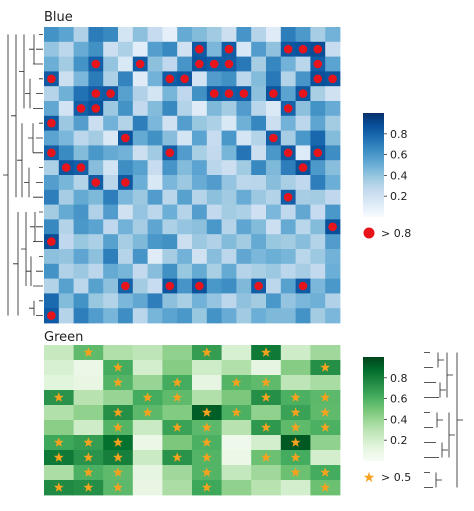  I want to click on blue-legend-label: > 0.8, so click(396, 233).